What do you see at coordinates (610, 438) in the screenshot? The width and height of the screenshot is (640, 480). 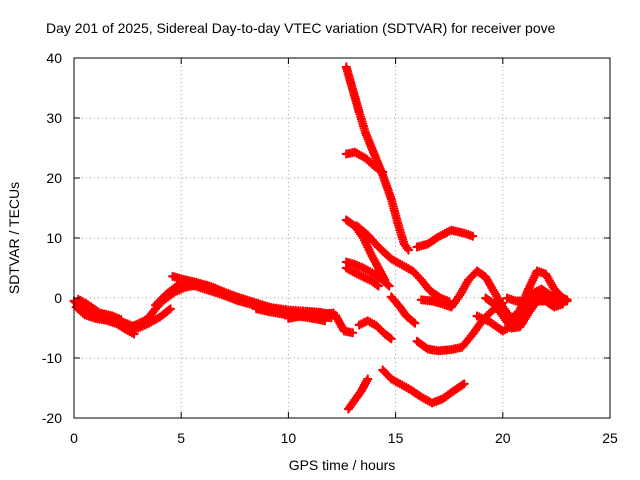 I see `x-tick-label: 25` at bounding box center [610, 438].